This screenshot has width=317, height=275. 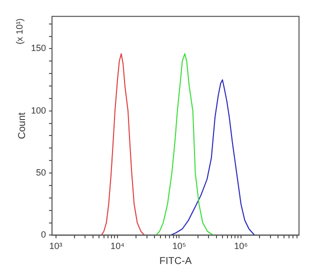 What do you see at coordinates (22, 126) in the screenshot?
I see `y-axis-title: Count` at bounding box center [22, 126].